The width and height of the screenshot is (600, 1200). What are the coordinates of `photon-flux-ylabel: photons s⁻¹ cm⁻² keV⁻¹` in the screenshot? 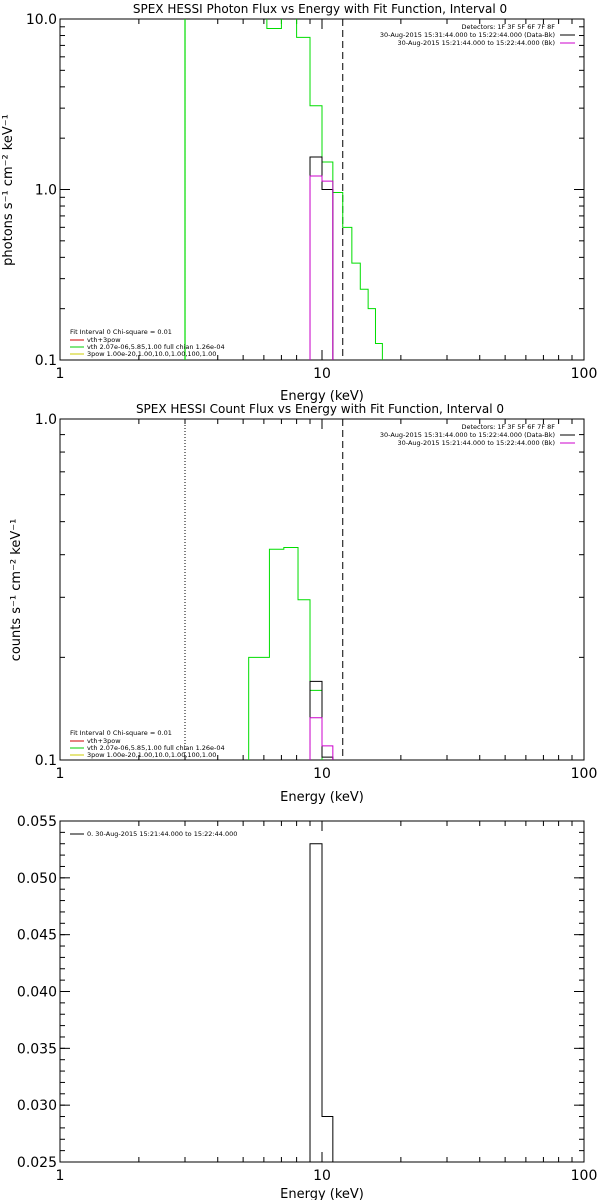 It's located at (8, 190).